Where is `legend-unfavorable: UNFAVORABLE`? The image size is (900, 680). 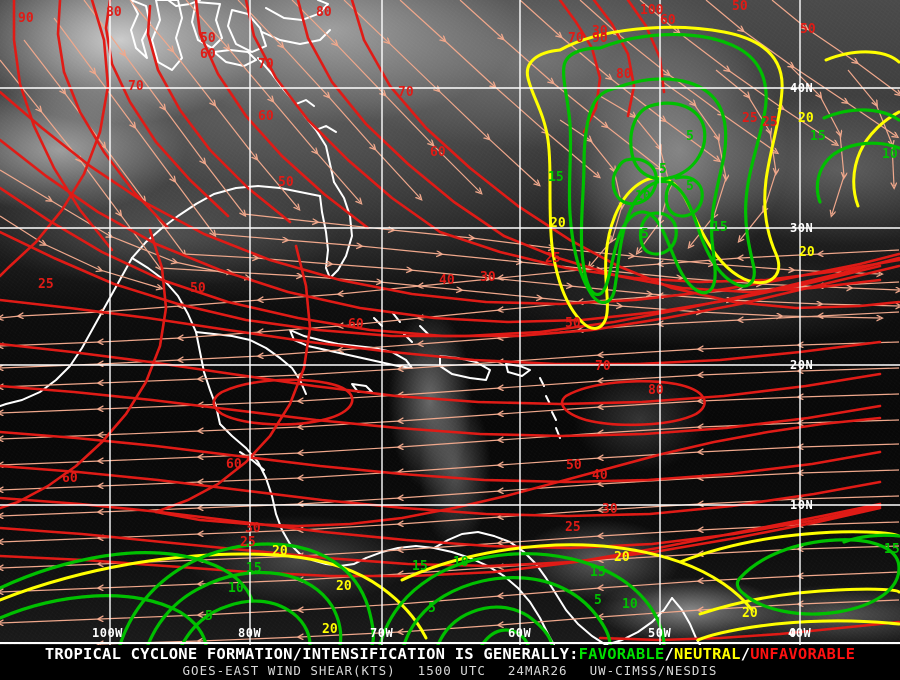 legend-unfavorable: UNFAVORABLE is located at coordinates (803, 654).